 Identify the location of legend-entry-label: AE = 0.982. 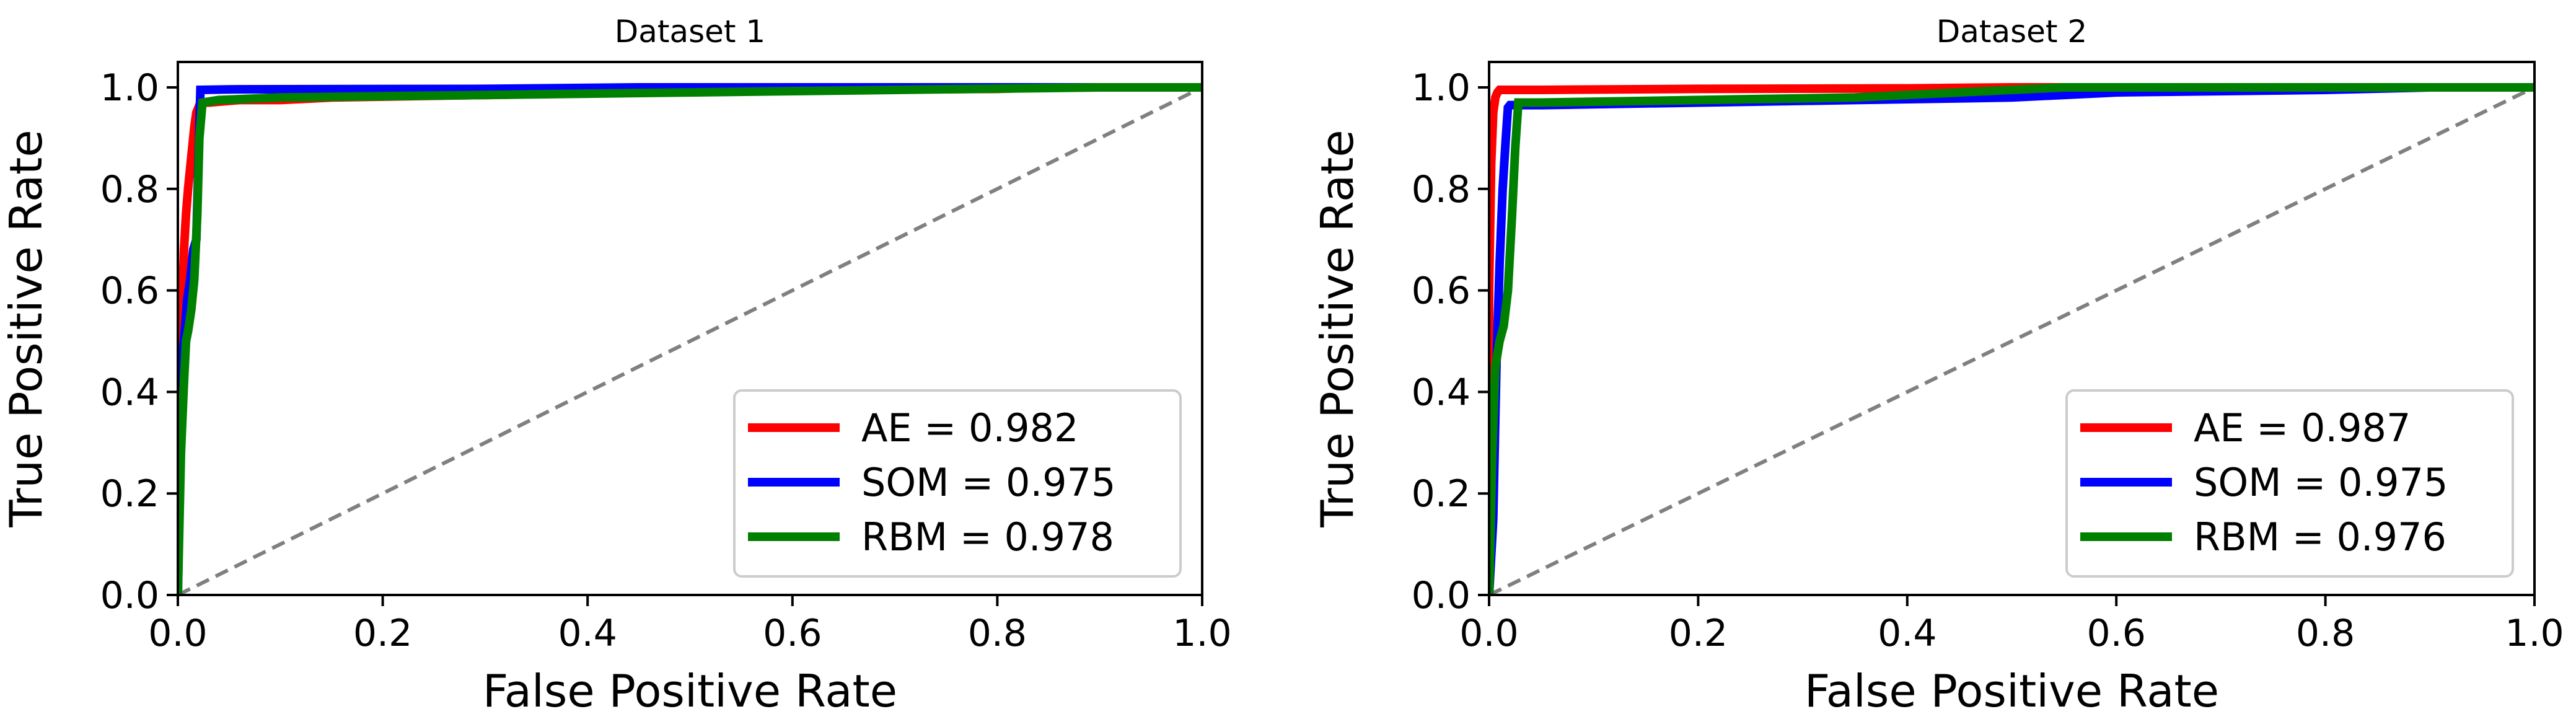
(970, 428).